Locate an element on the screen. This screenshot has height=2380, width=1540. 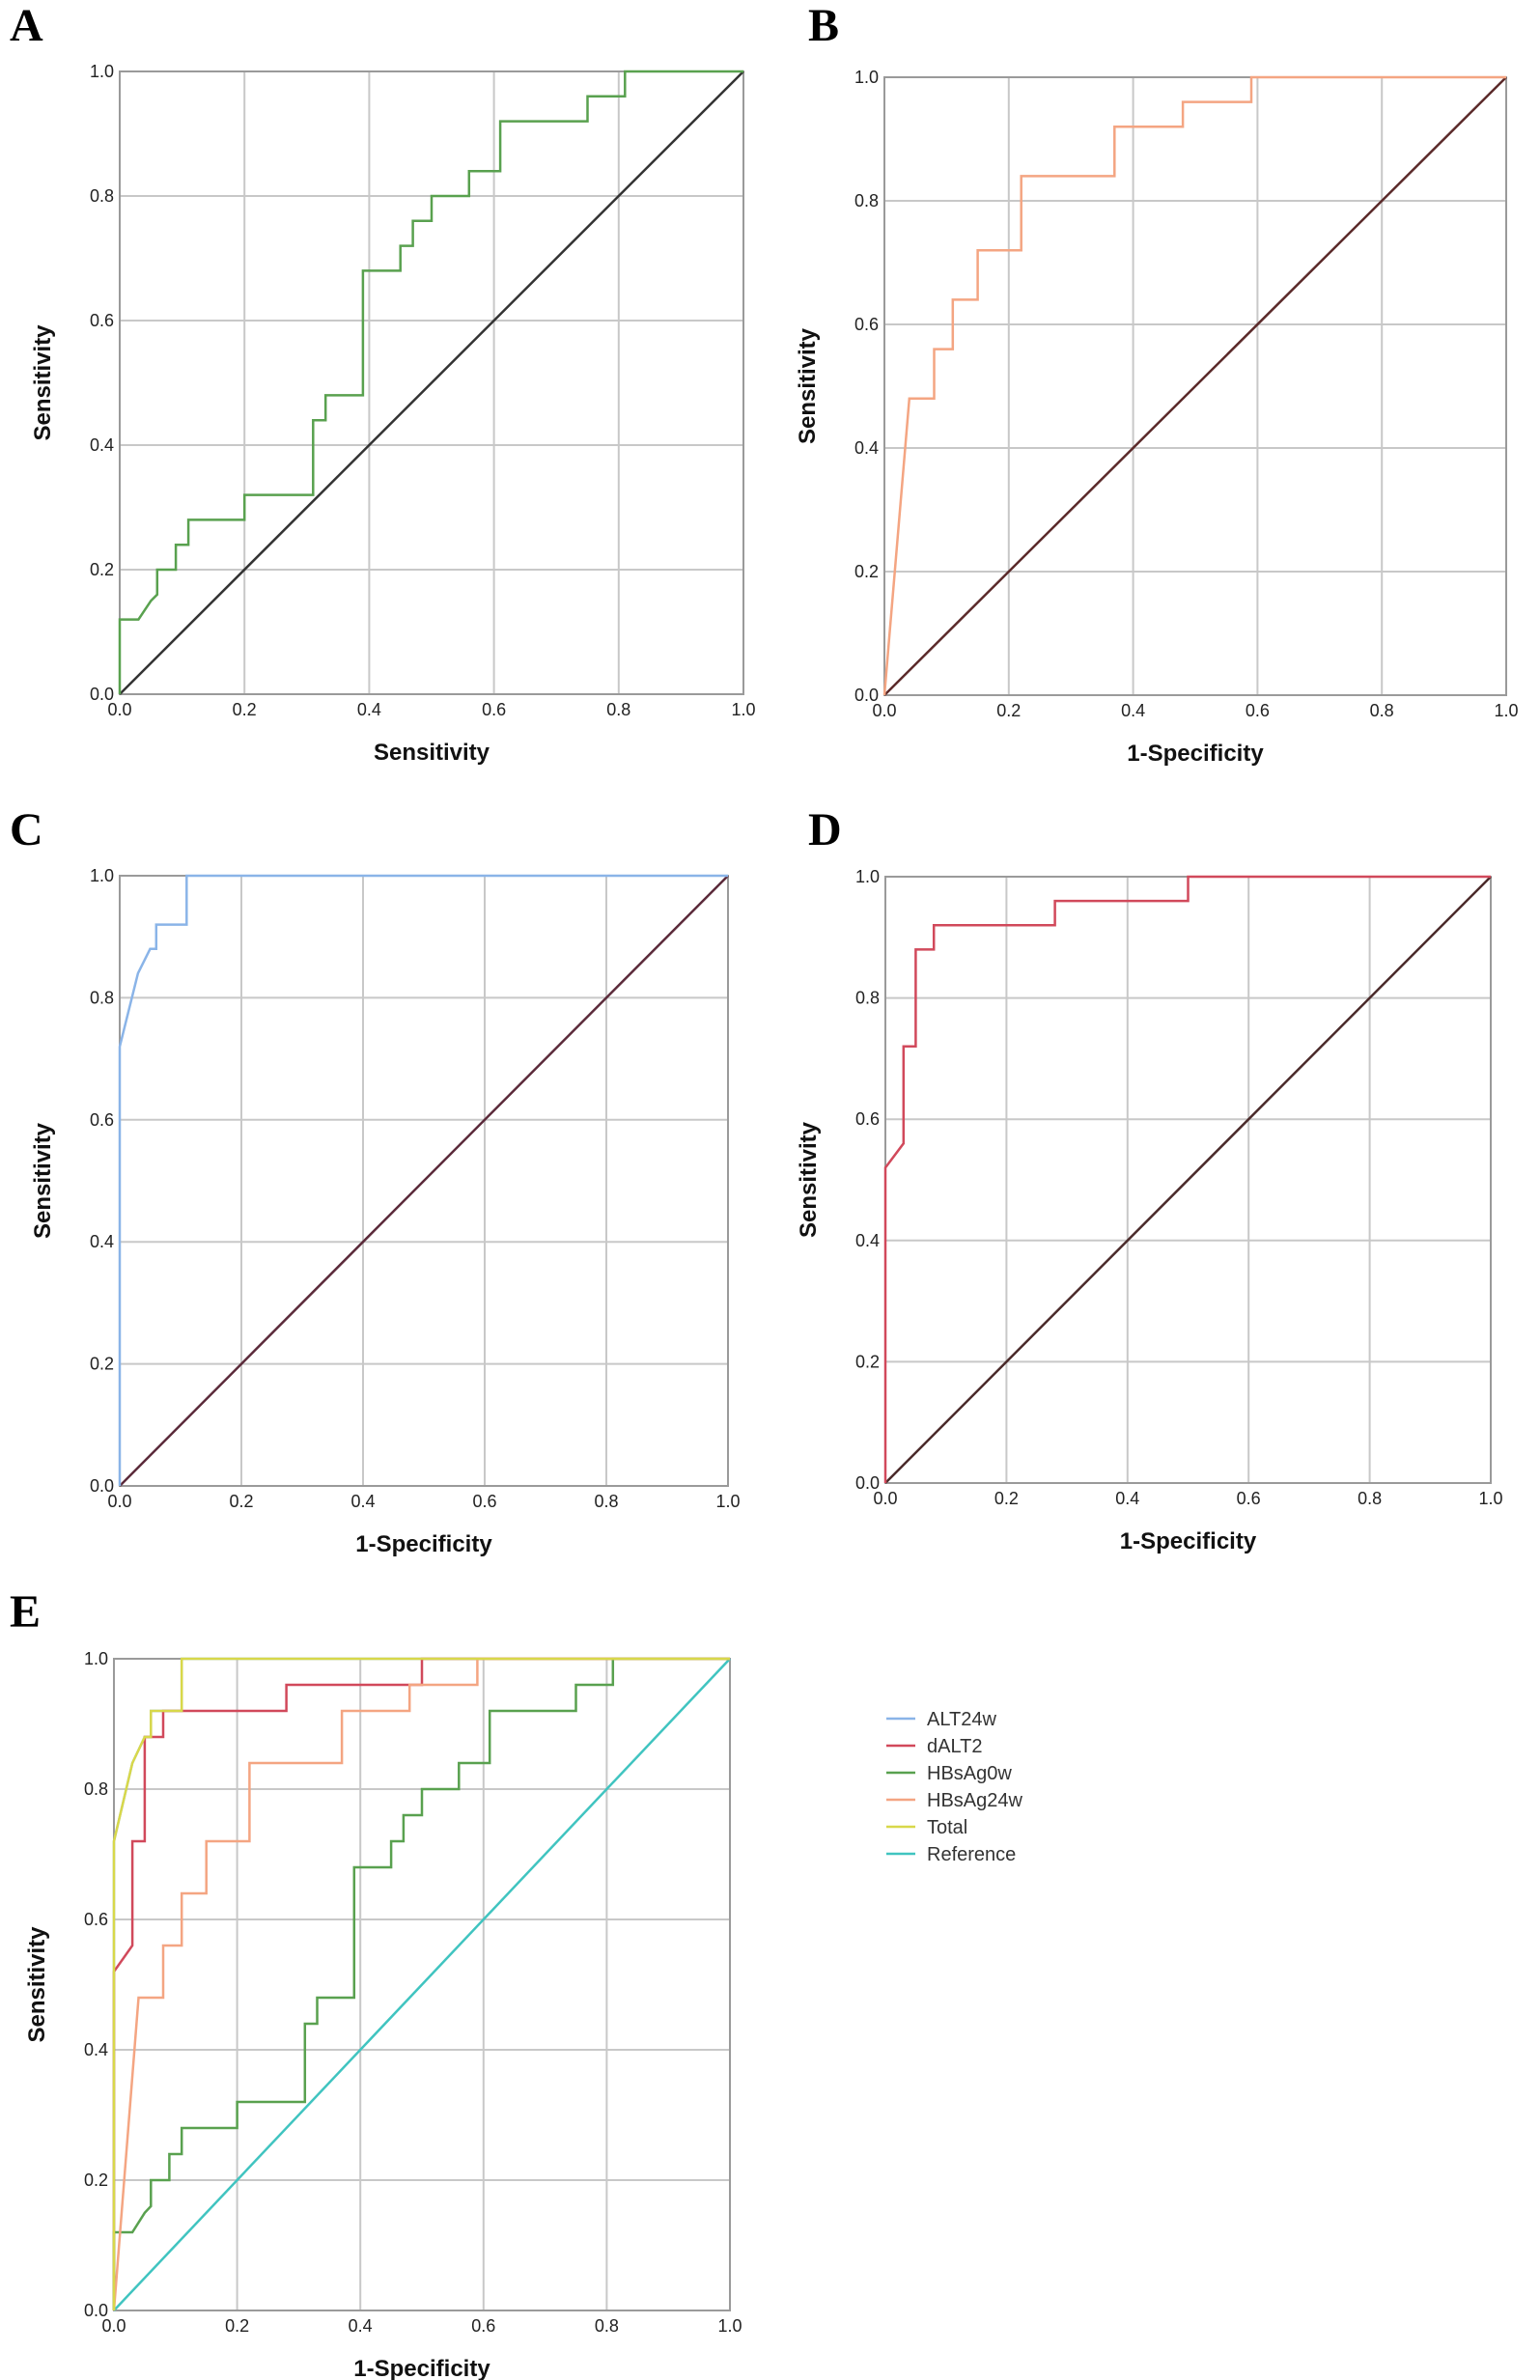
legend-item: Reference is located at coordinates (951, 1855).